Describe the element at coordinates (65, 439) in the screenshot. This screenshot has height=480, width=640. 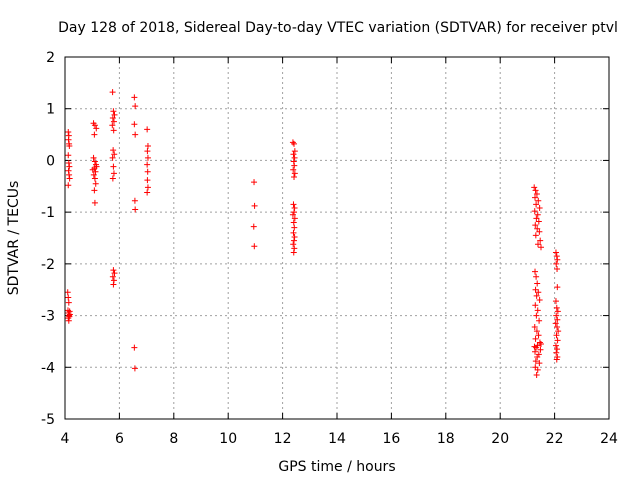
I see `x-tick-label: 4` at that location.